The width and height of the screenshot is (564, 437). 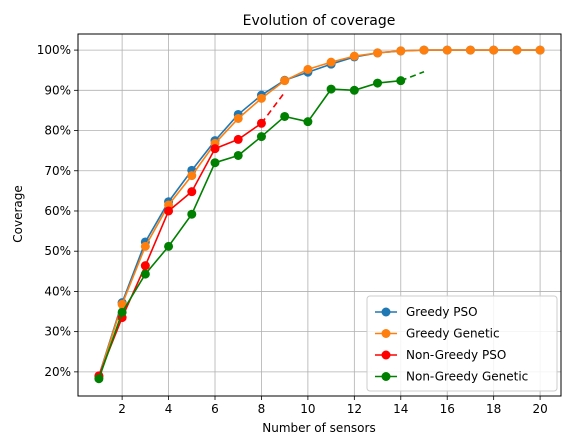 I want to click on y-tick-label: 50%, so click(x=57, y=251).